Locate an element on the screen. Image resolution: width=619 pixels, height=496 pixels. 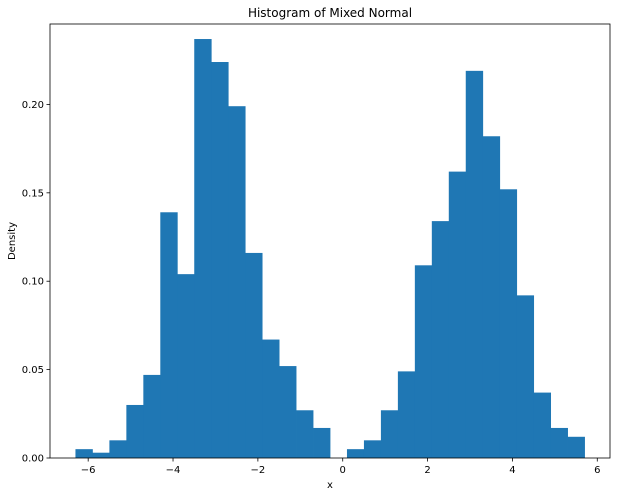
x-axis: −6 −4 −2 0 2 4 6 is located at coordinates (340, 467).